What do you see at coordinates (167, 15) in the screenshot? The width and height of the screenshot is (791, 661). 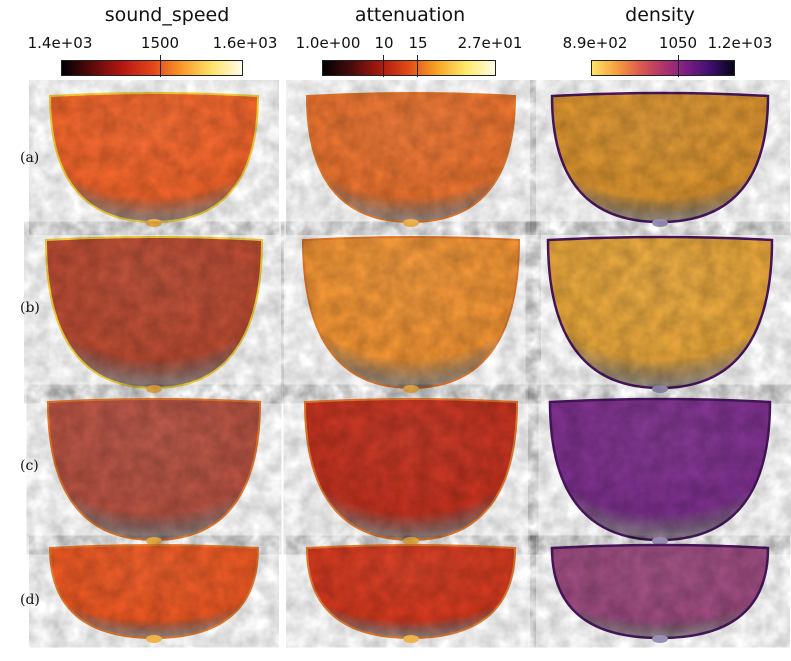 I see `colorbar-title-sound-speed: sound_speed` at bounding box center [167, 15].